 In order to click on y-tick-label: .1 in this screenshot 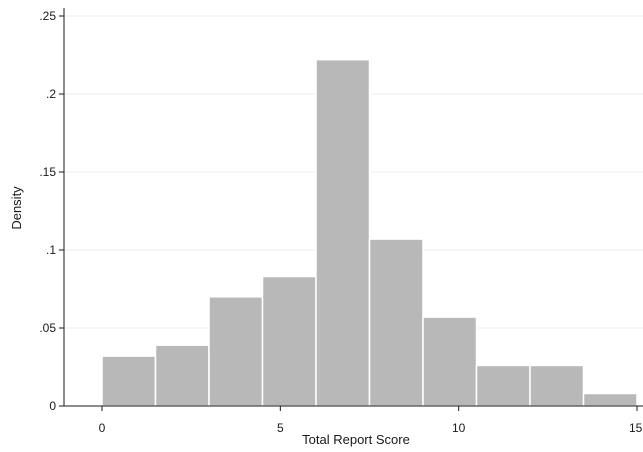, I will do `click(51, 250)`.